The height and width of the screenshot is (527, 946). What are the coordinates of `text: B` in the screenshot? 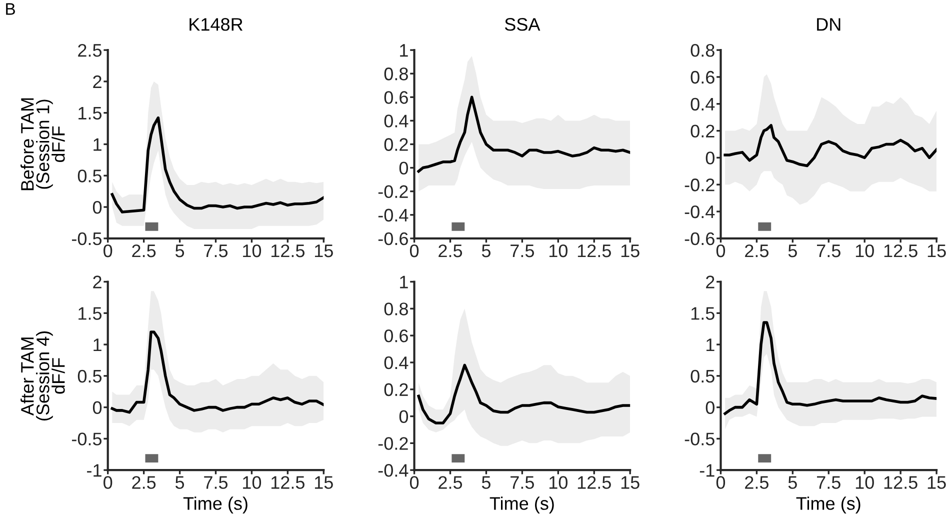 It's located at (10, 9).